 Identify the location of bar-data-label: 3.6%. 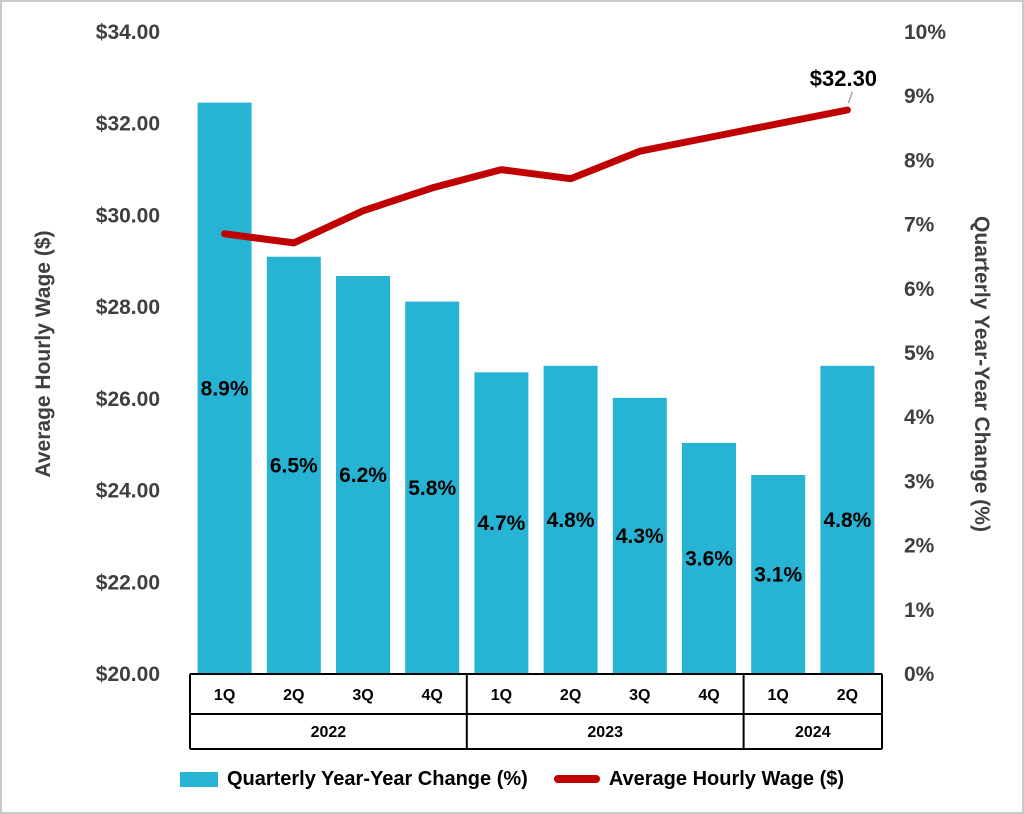
(709, 558).